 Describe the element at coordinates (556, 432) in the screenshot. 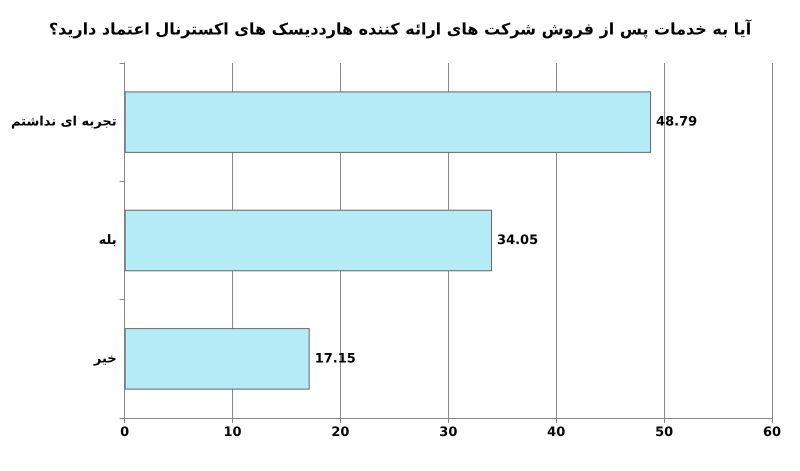

I see `x-tick-label: 40` at that location.